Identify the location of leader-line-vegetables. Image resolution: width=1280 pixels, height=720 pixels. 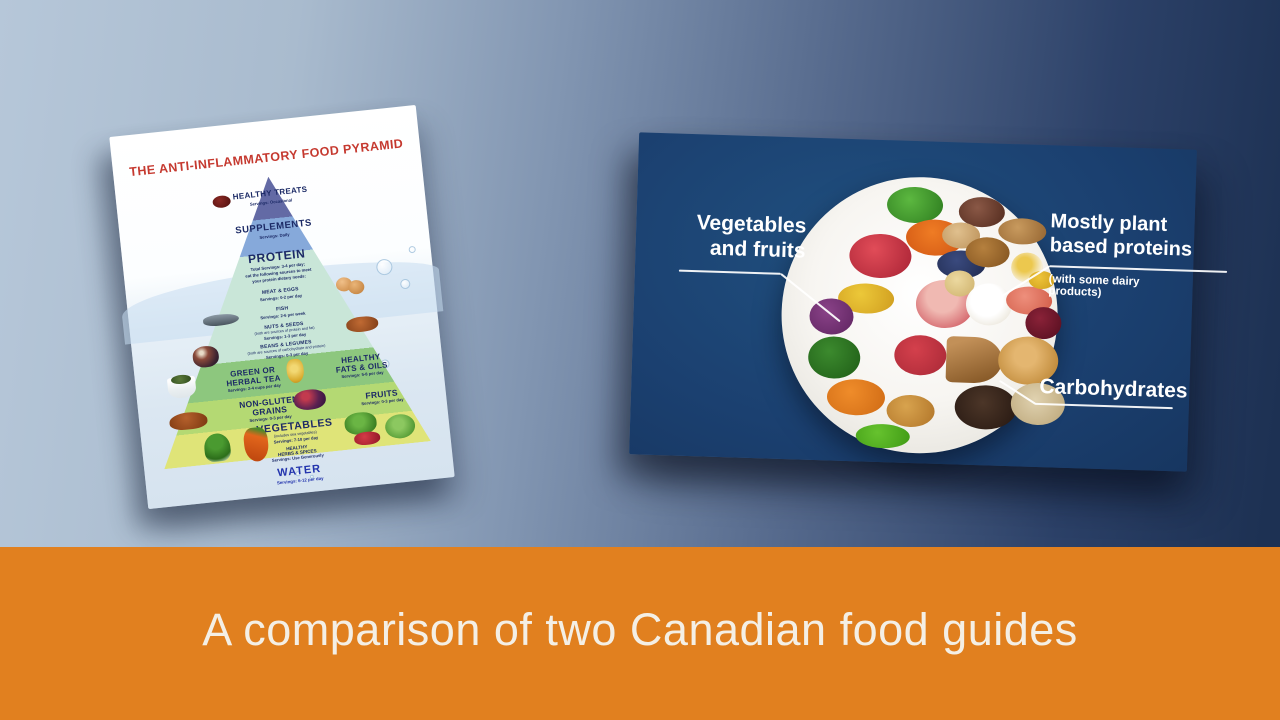
(729, 272).